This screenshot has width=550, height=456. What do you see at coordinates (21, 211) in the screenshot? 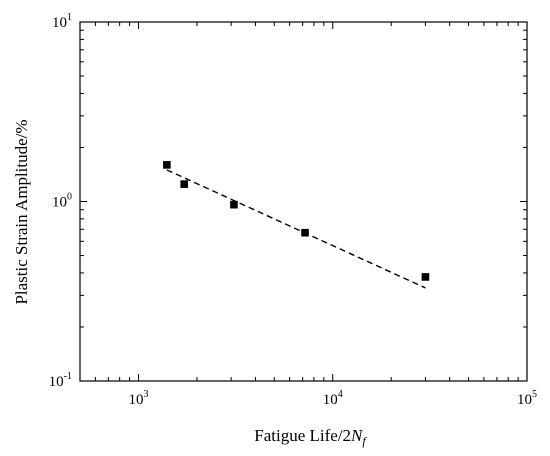
I see `y-axis-title: Plastic Strain Amplitude/%` at bounding box center [21, 211].